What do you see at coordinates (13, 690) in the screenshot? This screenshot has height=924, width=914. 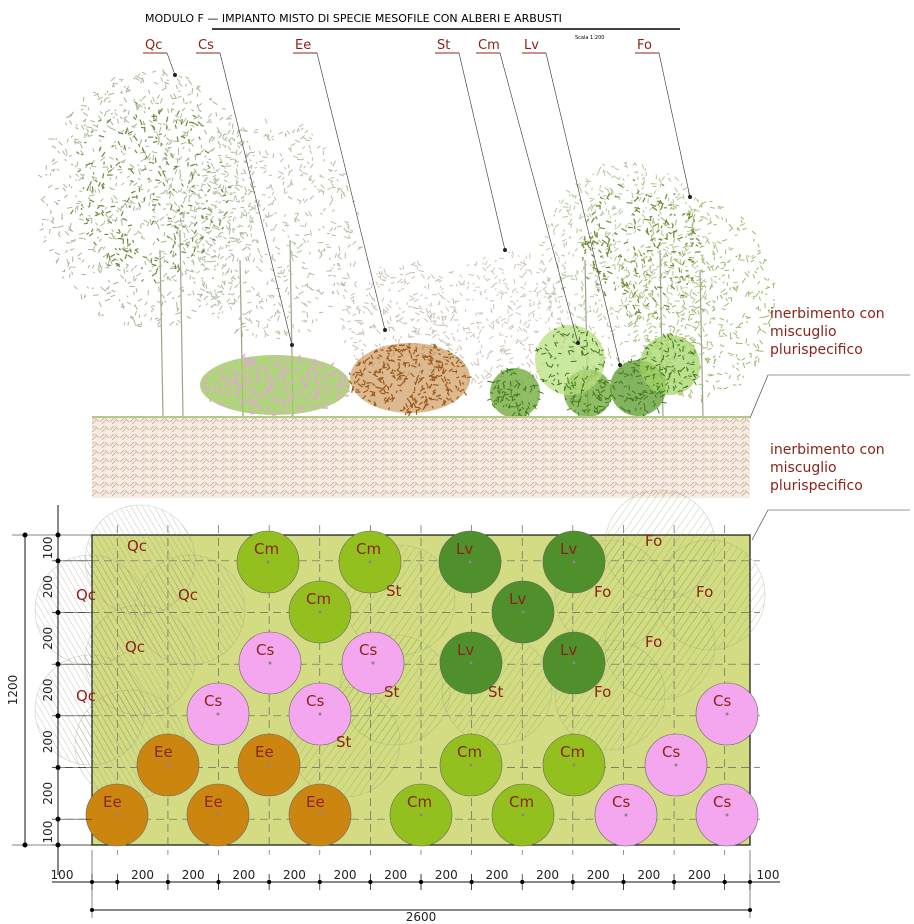 I see `dim-label: 1200` at bounding box center [13, 690].